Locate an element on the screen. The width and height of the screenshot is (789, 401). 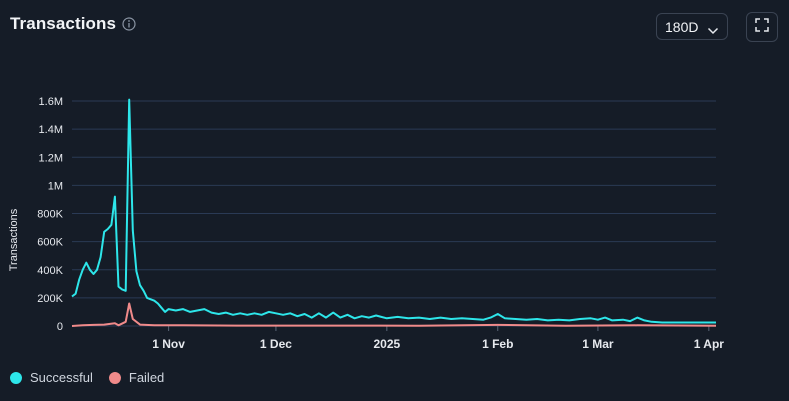
expand-icon is located at coordinates (762, 27).